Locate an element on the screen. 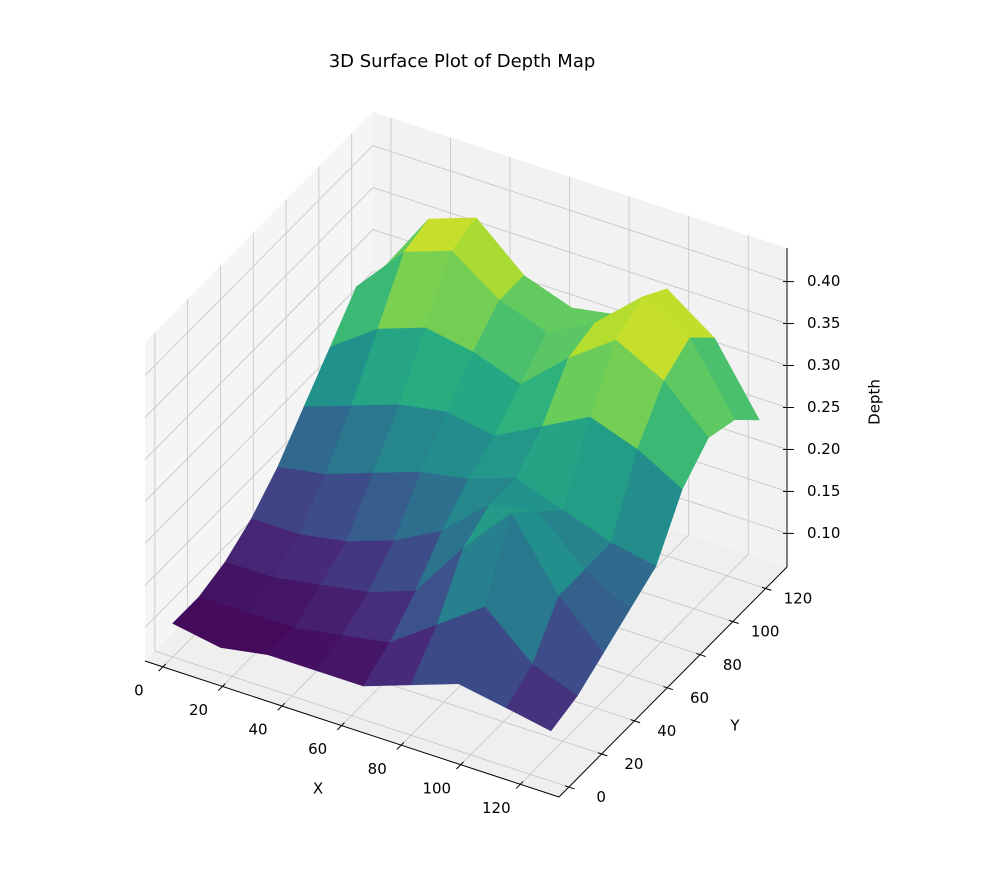 This screenshot has height=873, width=1006. x-tick-label: 120 is located at coordinates (496, 808).